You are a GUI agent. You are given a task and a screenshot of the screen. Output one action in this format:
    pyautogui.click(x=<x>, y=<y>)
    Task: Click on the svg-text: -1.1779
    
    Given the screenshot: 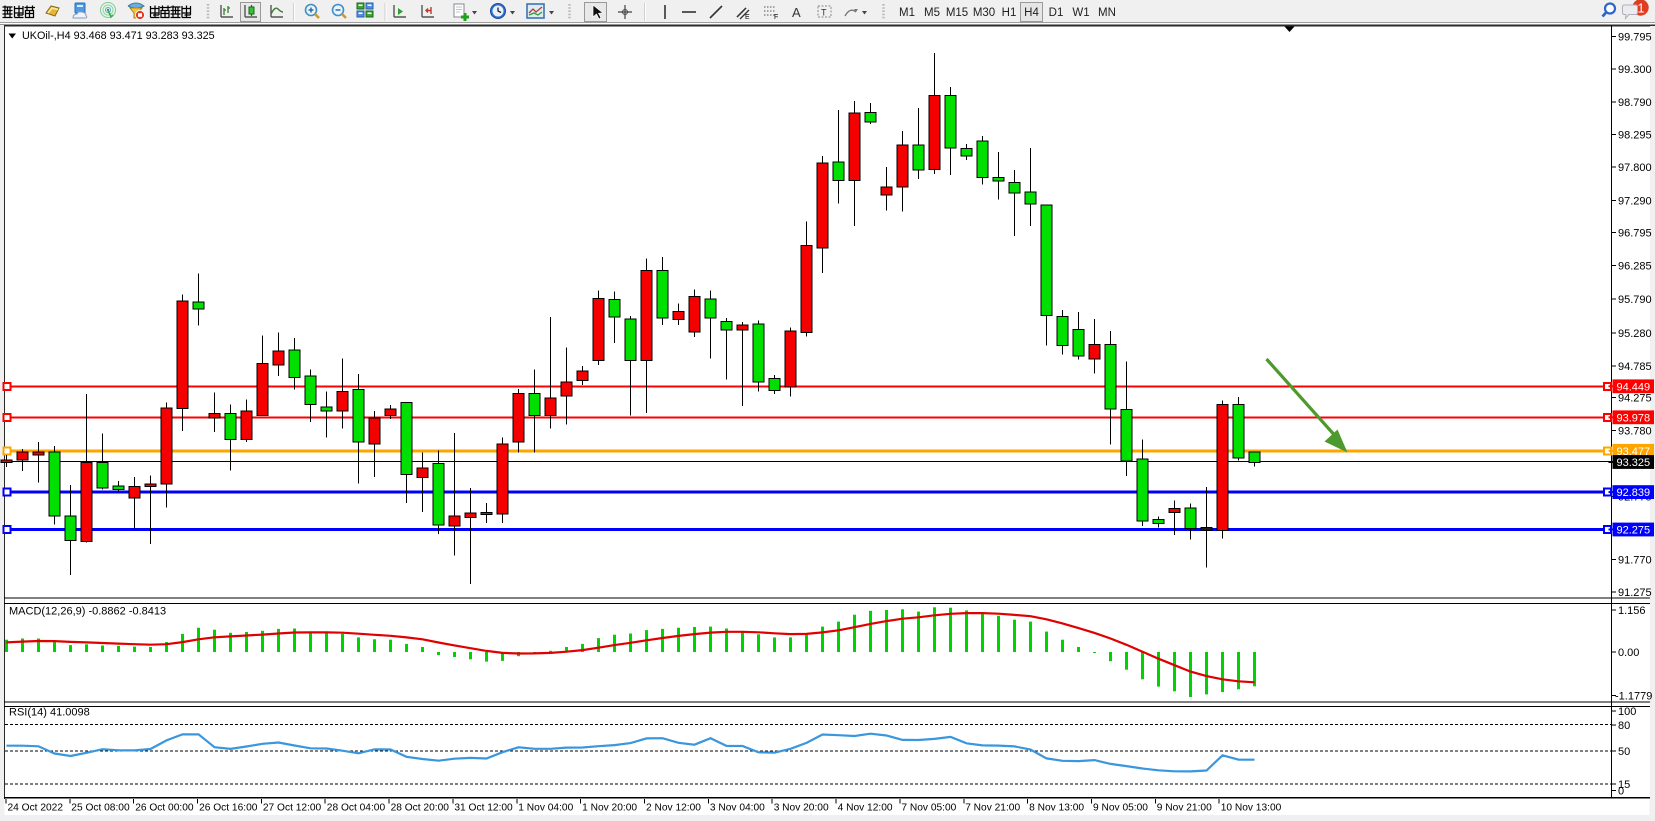 What is the action you would take?
    pyautogui.click(x=1633, y=697)
    